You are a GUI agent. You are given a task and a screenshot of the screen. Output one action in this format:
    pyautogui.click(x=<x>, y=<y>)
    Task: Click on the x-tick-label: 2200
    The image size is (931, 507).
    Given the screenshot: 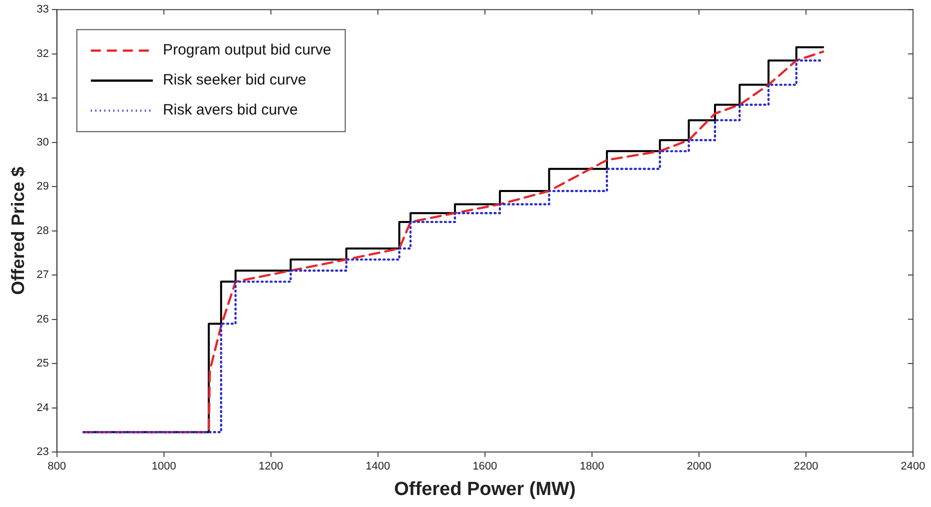 What is the action you would take?
    pyautogui.click(x=806, y=466)
    